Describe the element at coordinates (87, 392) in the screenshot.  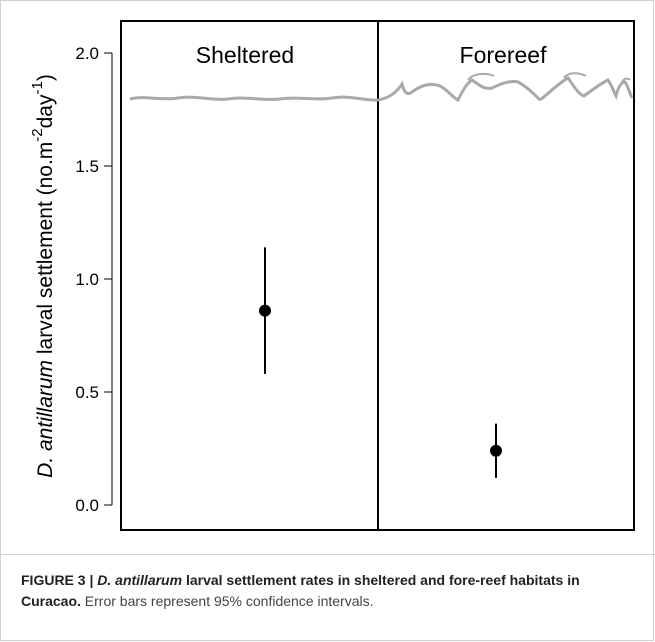
I see `y-tick-label: 0.5` at that location.